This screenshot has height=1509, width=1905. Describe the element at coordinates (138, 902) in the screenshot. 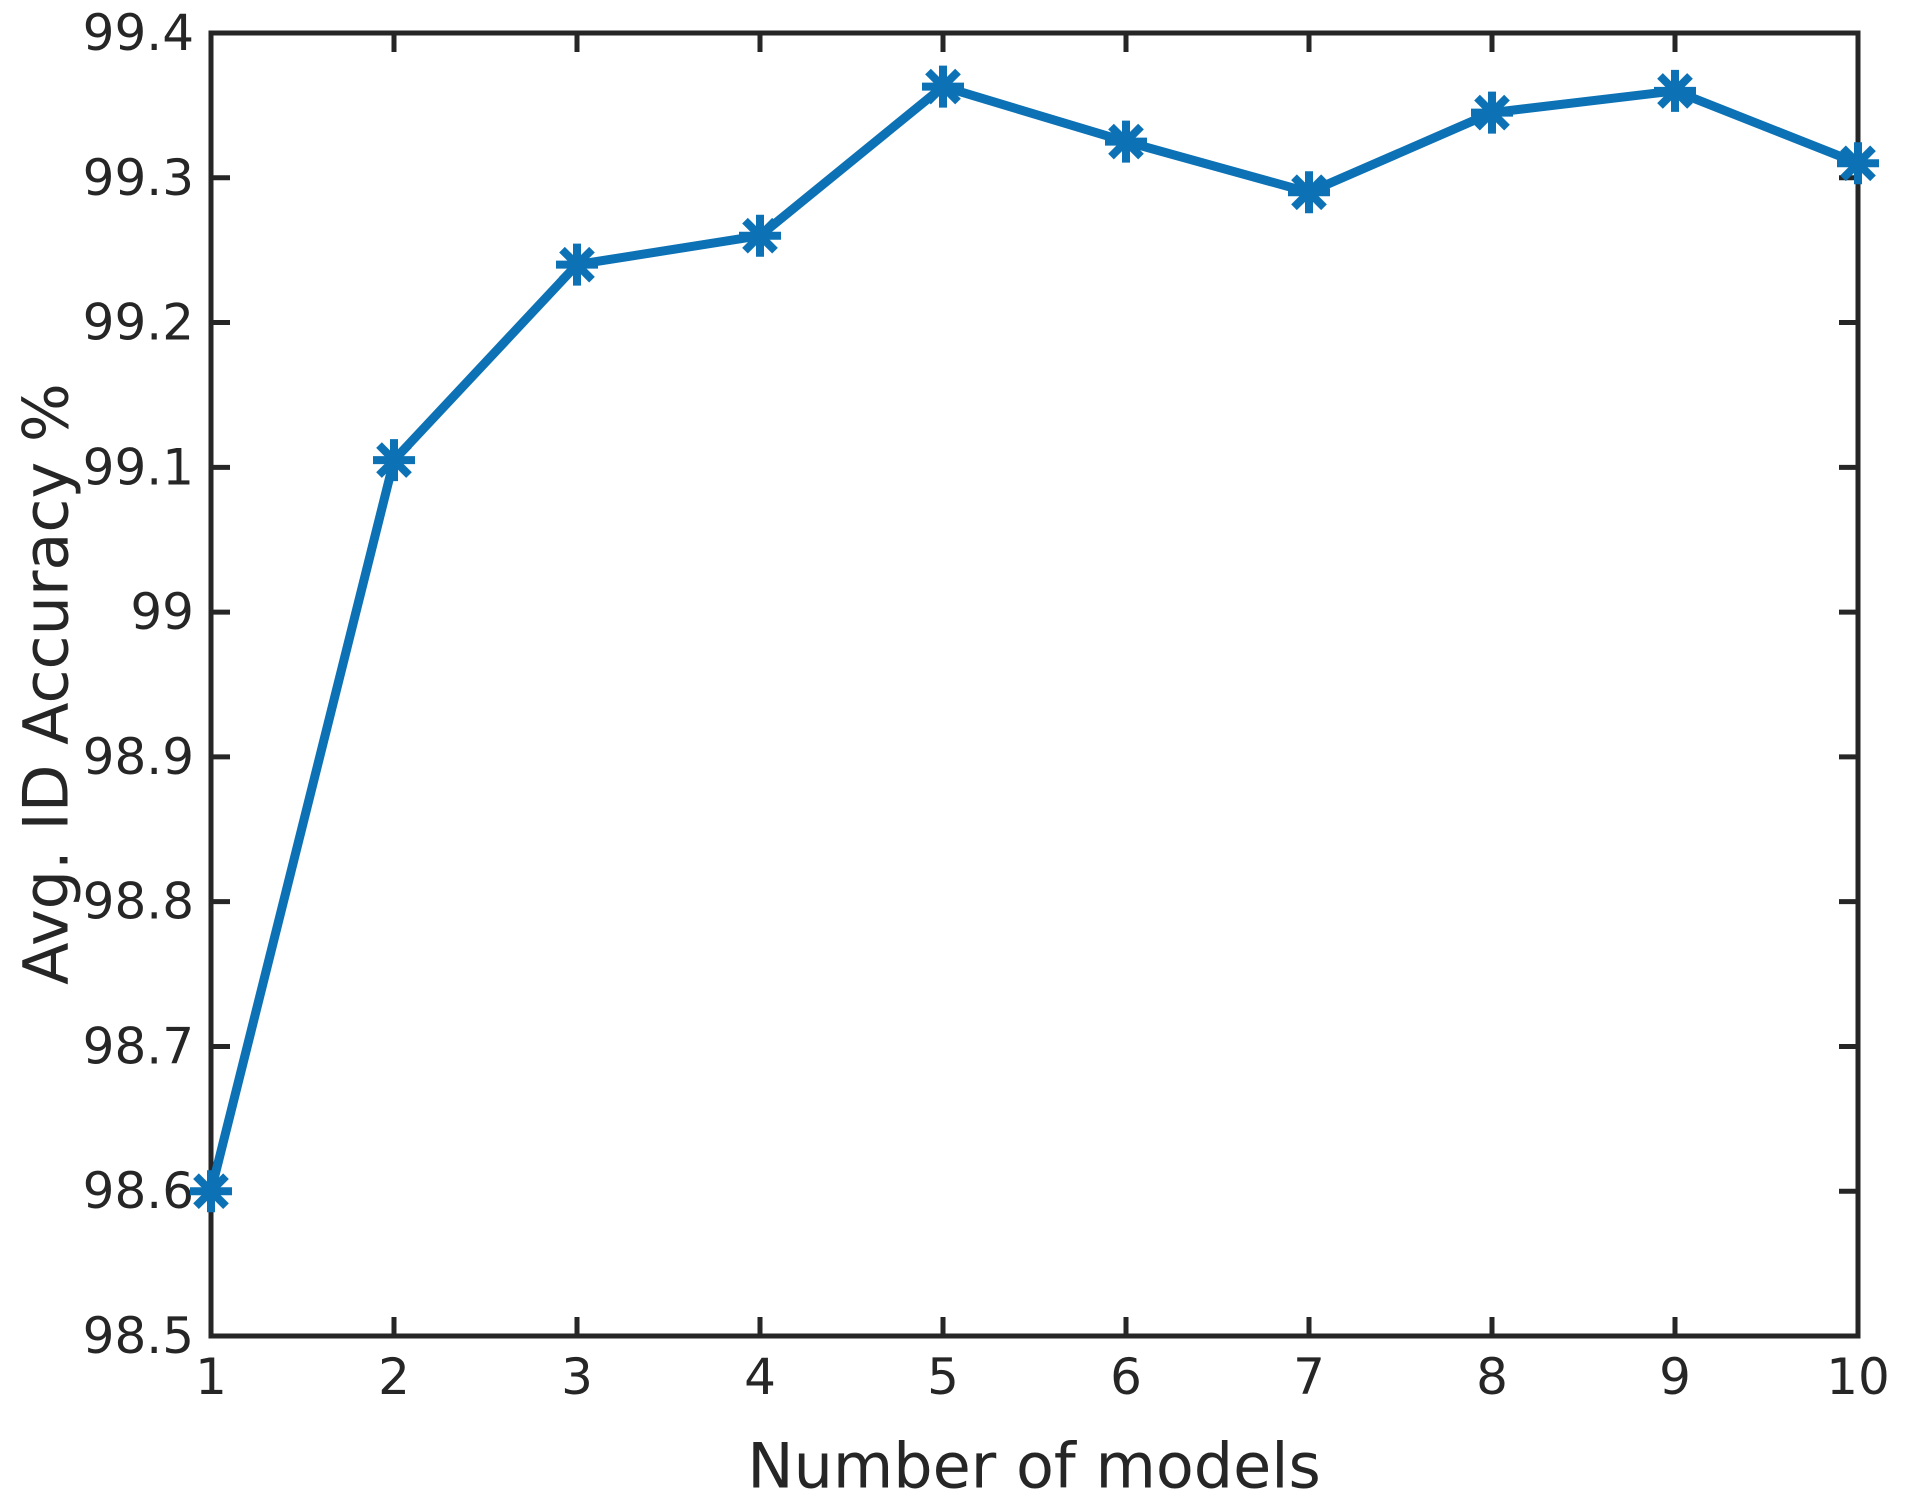

I see `y-tick-label: 98.8` at that location.